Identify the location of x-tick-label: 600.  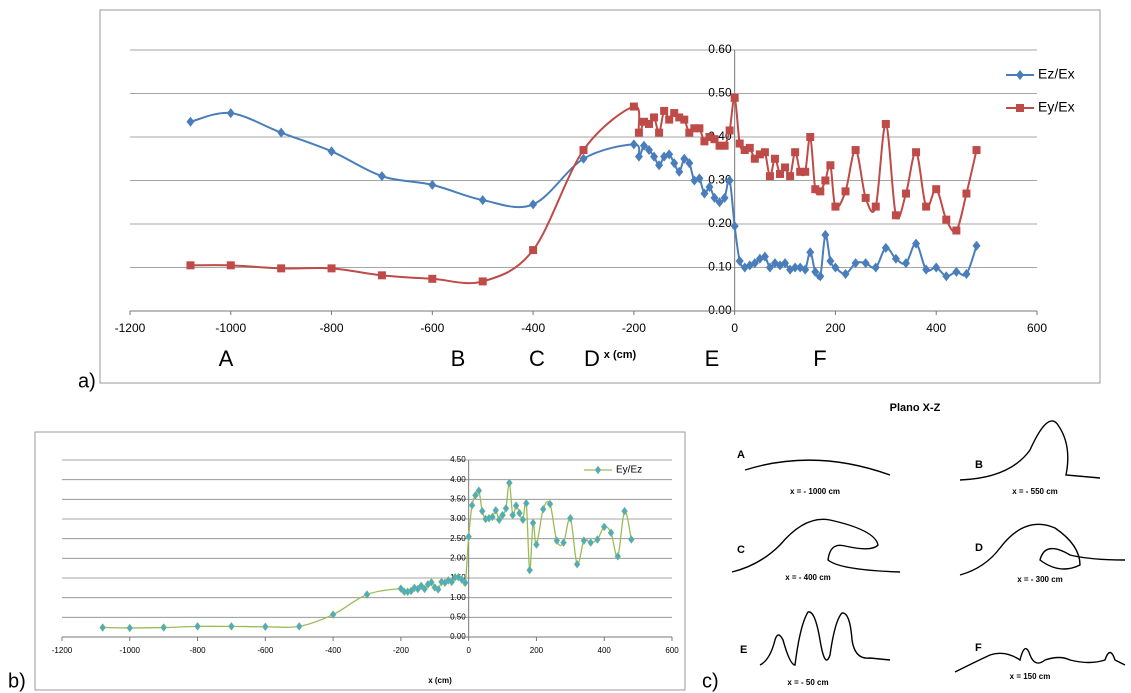
(672, 650).